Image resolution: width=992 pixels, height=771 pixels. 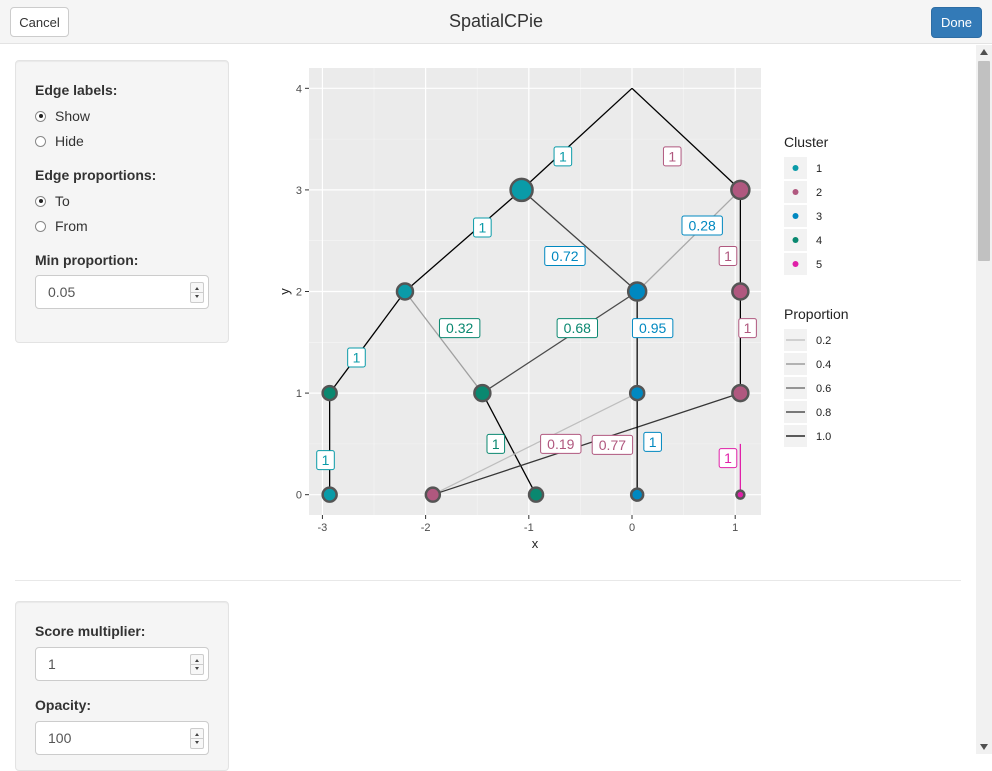 What do you see at coordinates (71, 226) in the screenshot?
I see `radio-from-label: From` at bounding box center [71, 226].